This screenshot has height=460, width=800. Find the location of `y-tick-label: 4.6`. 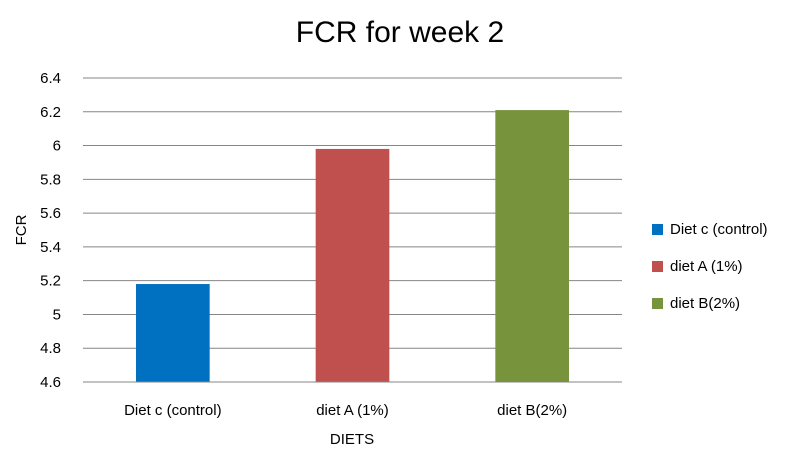

y-tick-label: 4.6 is located at coordinates (50, 382).